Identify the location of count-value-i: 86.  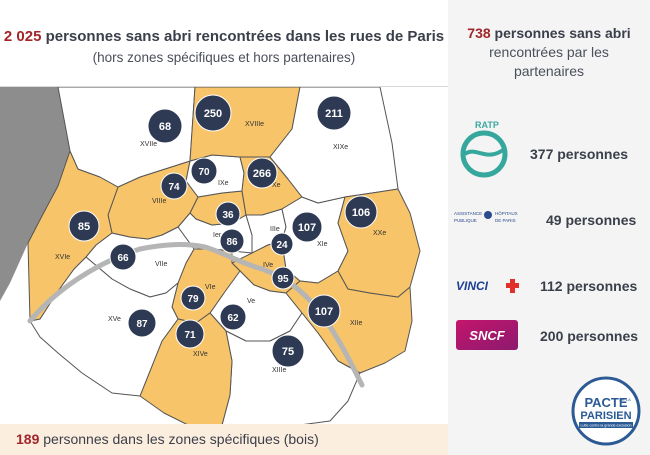
(232, 242).